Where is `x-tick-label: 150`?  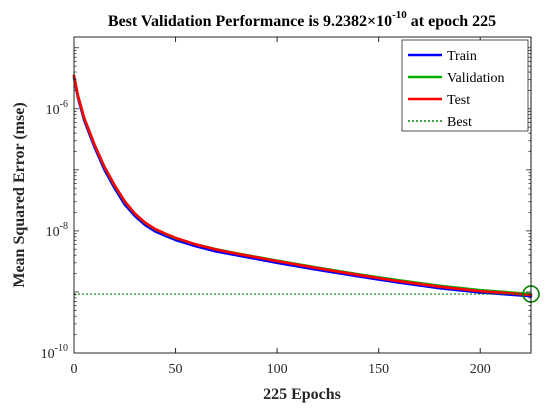
x-tick-label: 150 is located at coordinates (378, 369).